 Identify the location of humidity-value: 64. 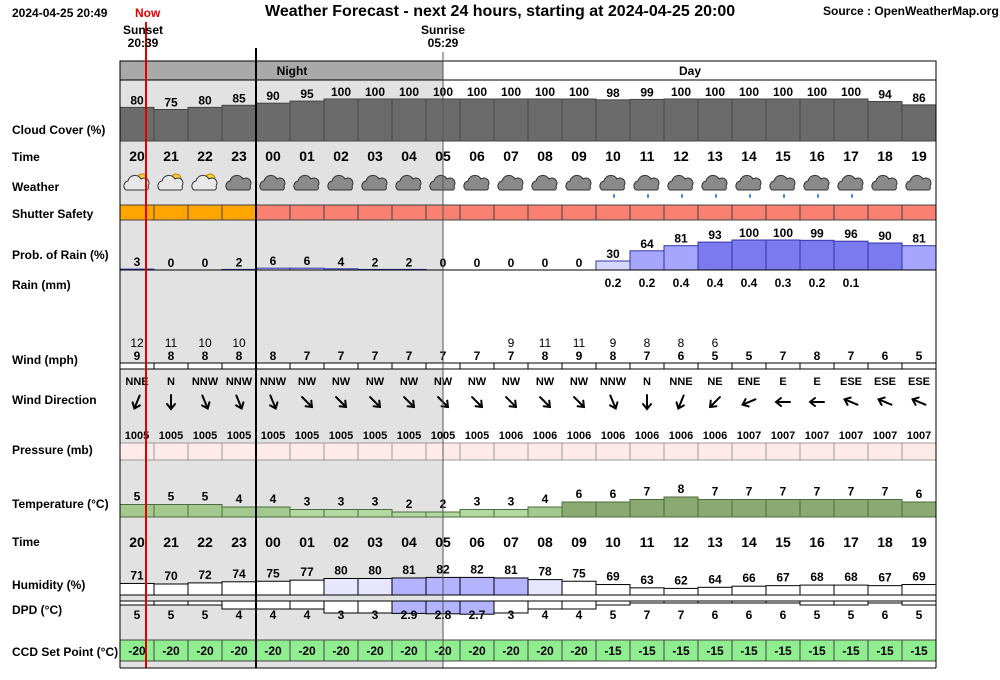
(715, 579).